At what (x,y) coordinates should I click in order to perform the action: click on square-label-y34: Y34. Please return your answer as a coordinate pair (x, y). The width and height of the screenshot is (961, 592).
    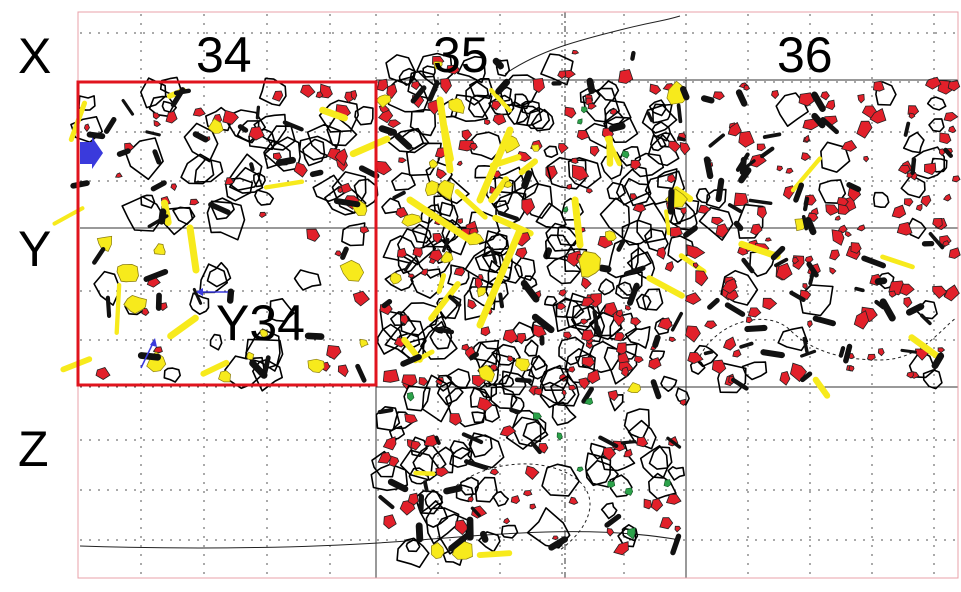
    Looking at the image, I should click on (260, 323).